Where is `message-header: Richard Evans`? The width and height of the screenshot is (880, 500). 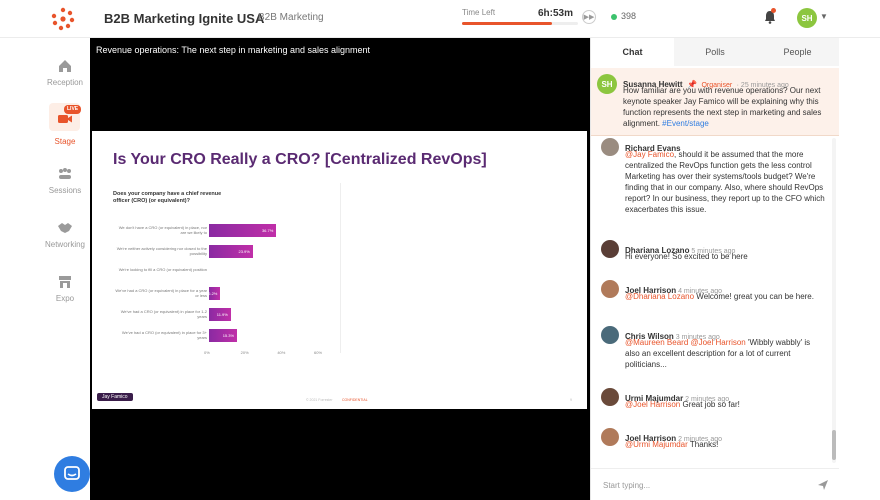 message-header: Richard Evans is located at coordinates (653, 147).